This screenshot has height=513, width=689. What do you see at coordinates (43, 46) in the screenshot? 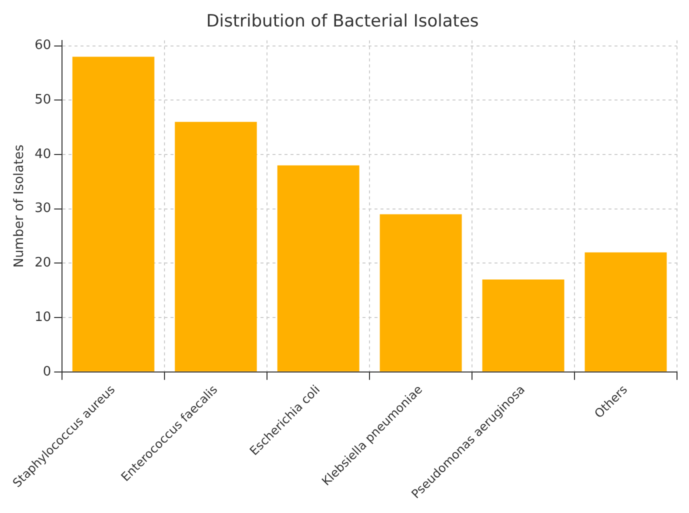
I see `y-tick-label: 60` at bounding box center [43, 46].